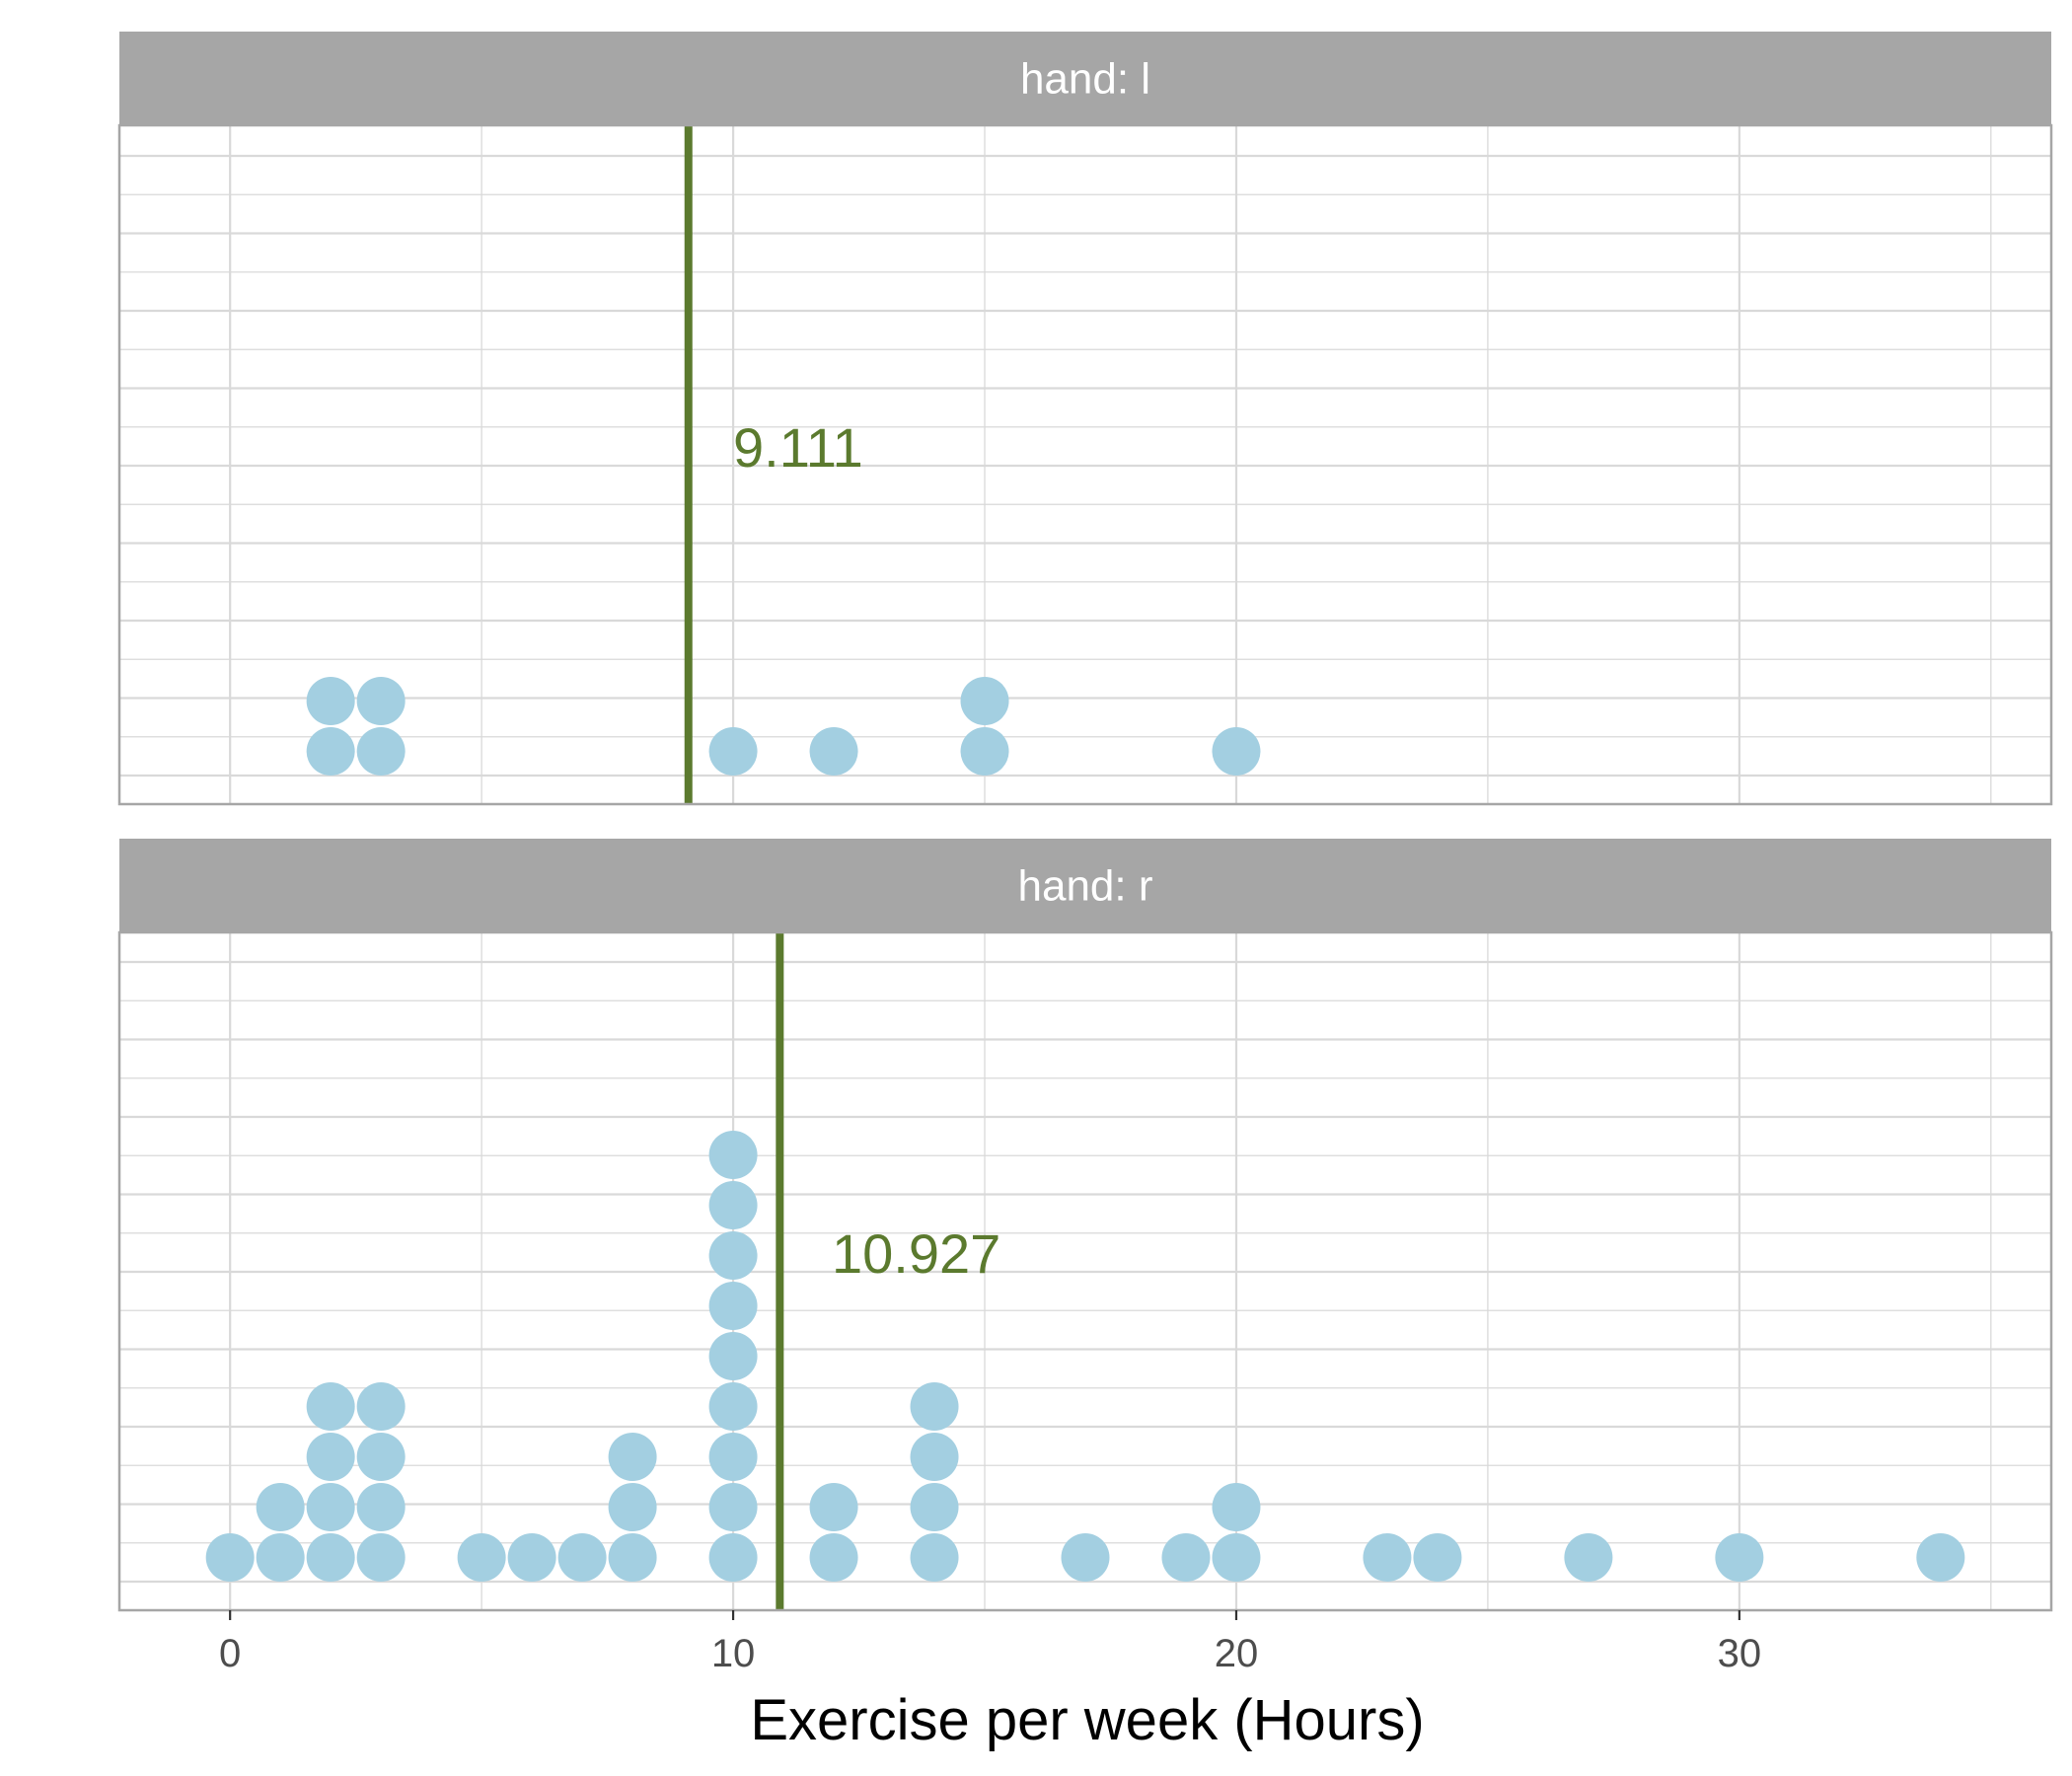  I want to click on x-axis-title: Exercise per week (Hours), so click(1087, 1720).